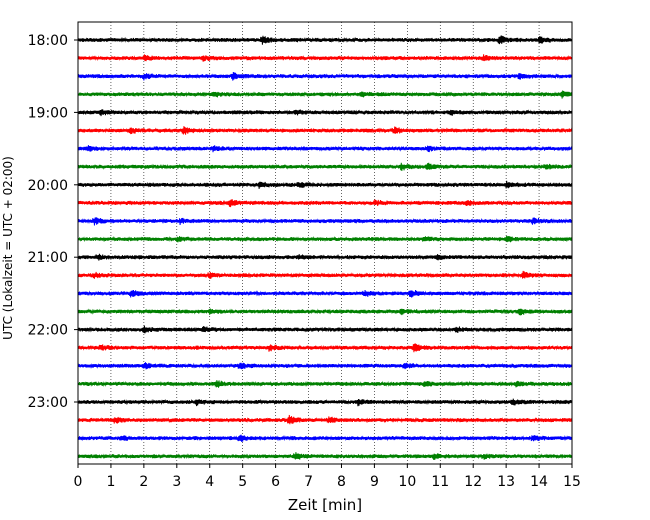  I want to click on y-tick-label: 19:00, so click(48, 113).